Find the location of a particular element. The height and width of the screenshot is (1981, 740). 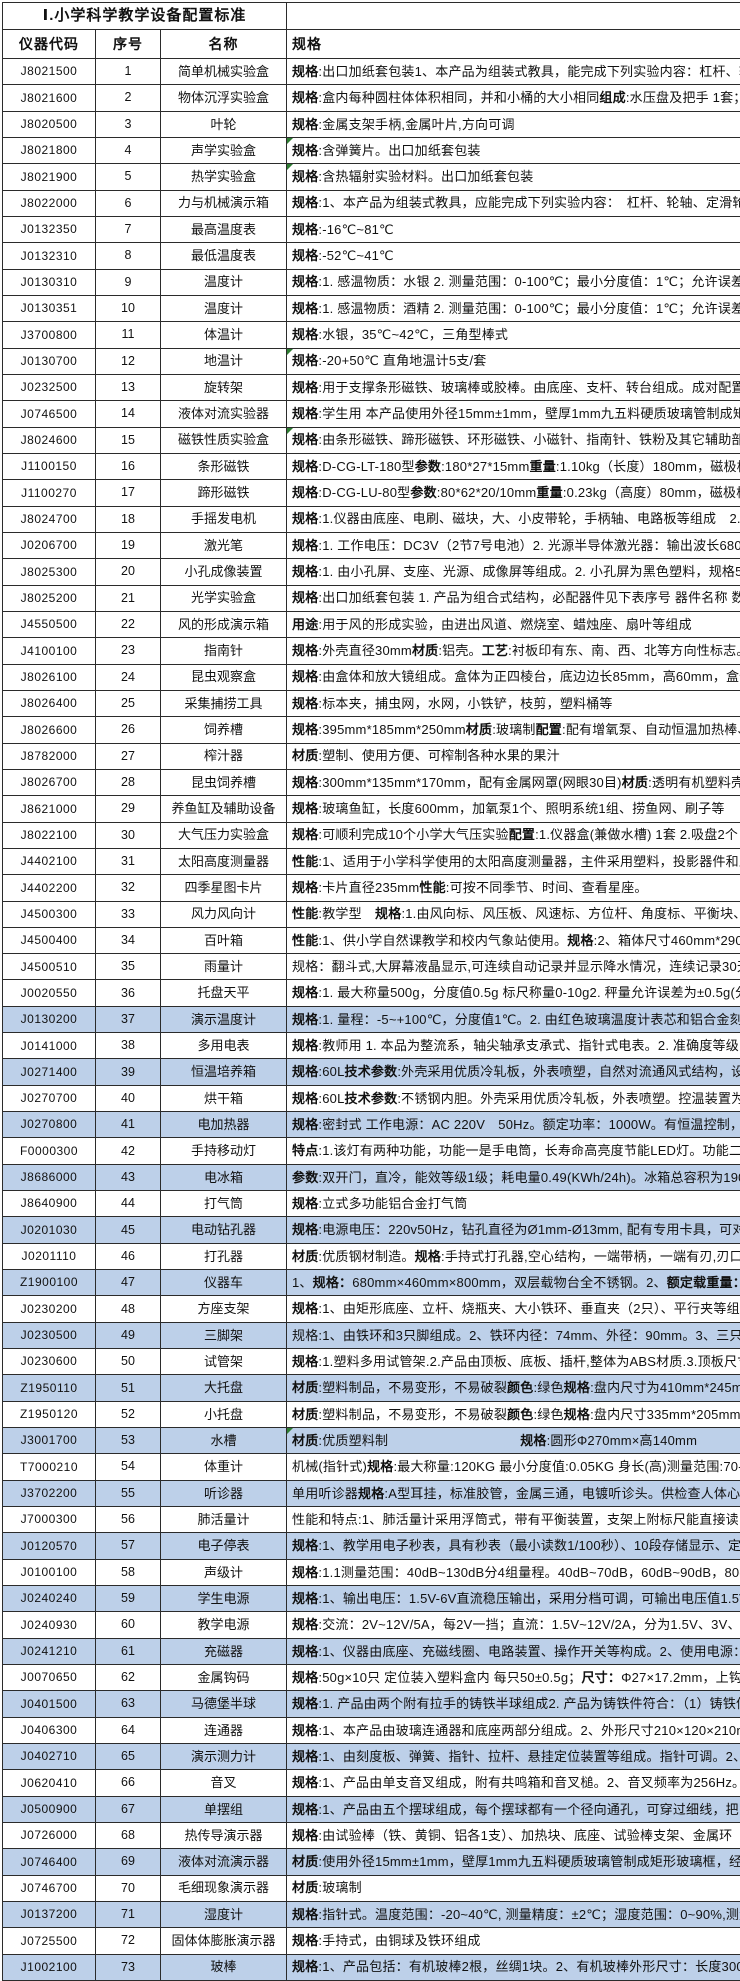

equipment-name-cell: 力与机械演示箱 is located at coordinates (224, 203).